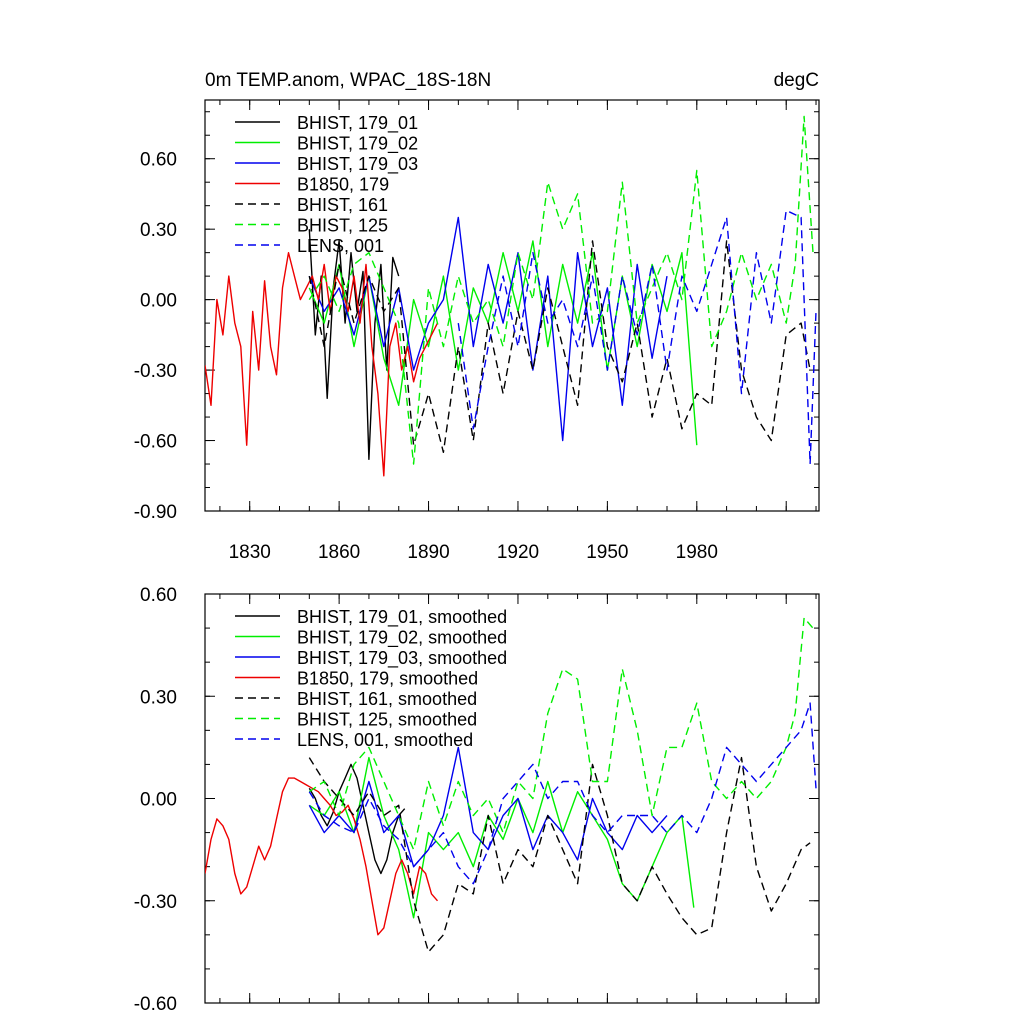 The image size is (1024, 1024). I want to click on x-tick-label: 1980, so click(697, 552).